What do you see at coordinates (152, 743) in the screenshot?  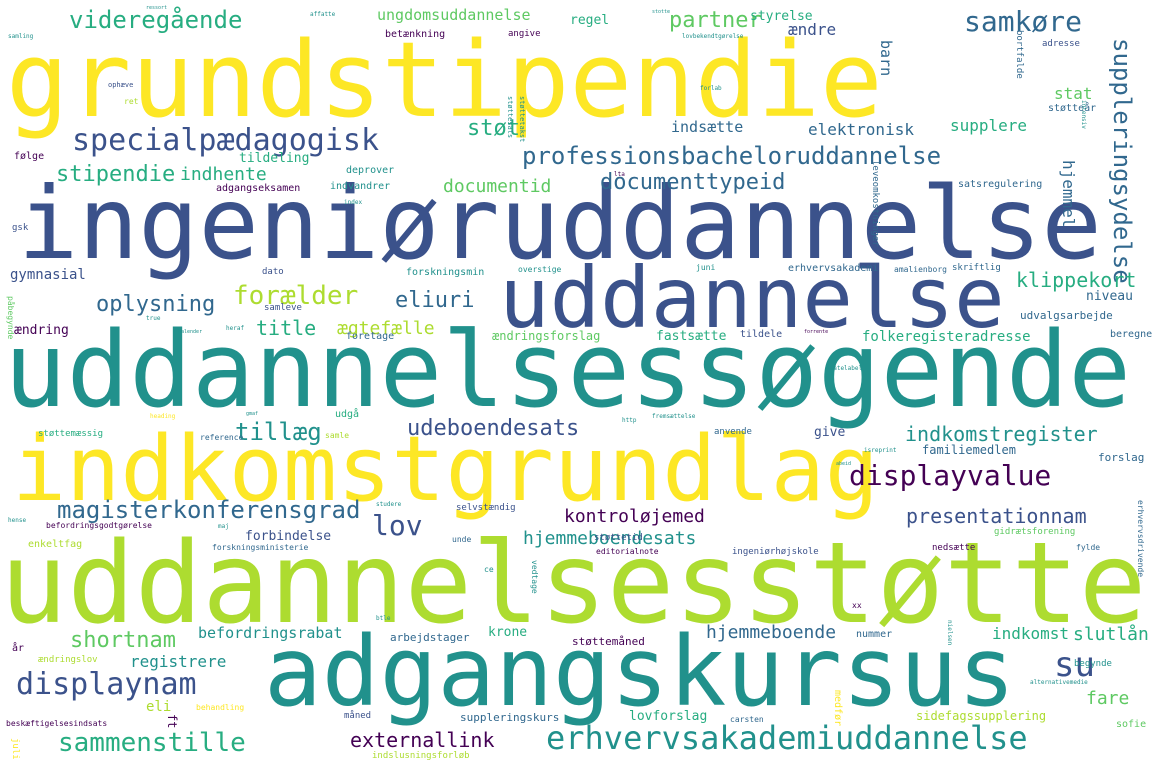 I see `word-sammenstille: sammenstille` at bounding box center [152, 743].